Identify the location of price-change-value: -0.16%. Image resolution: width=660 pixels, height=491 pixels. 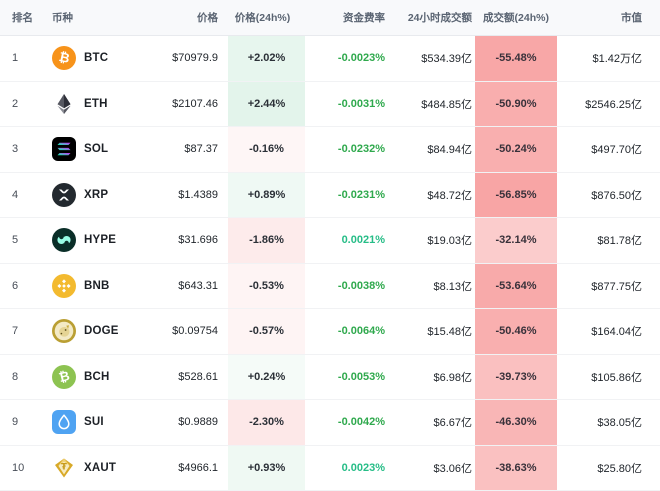
(266, 149).